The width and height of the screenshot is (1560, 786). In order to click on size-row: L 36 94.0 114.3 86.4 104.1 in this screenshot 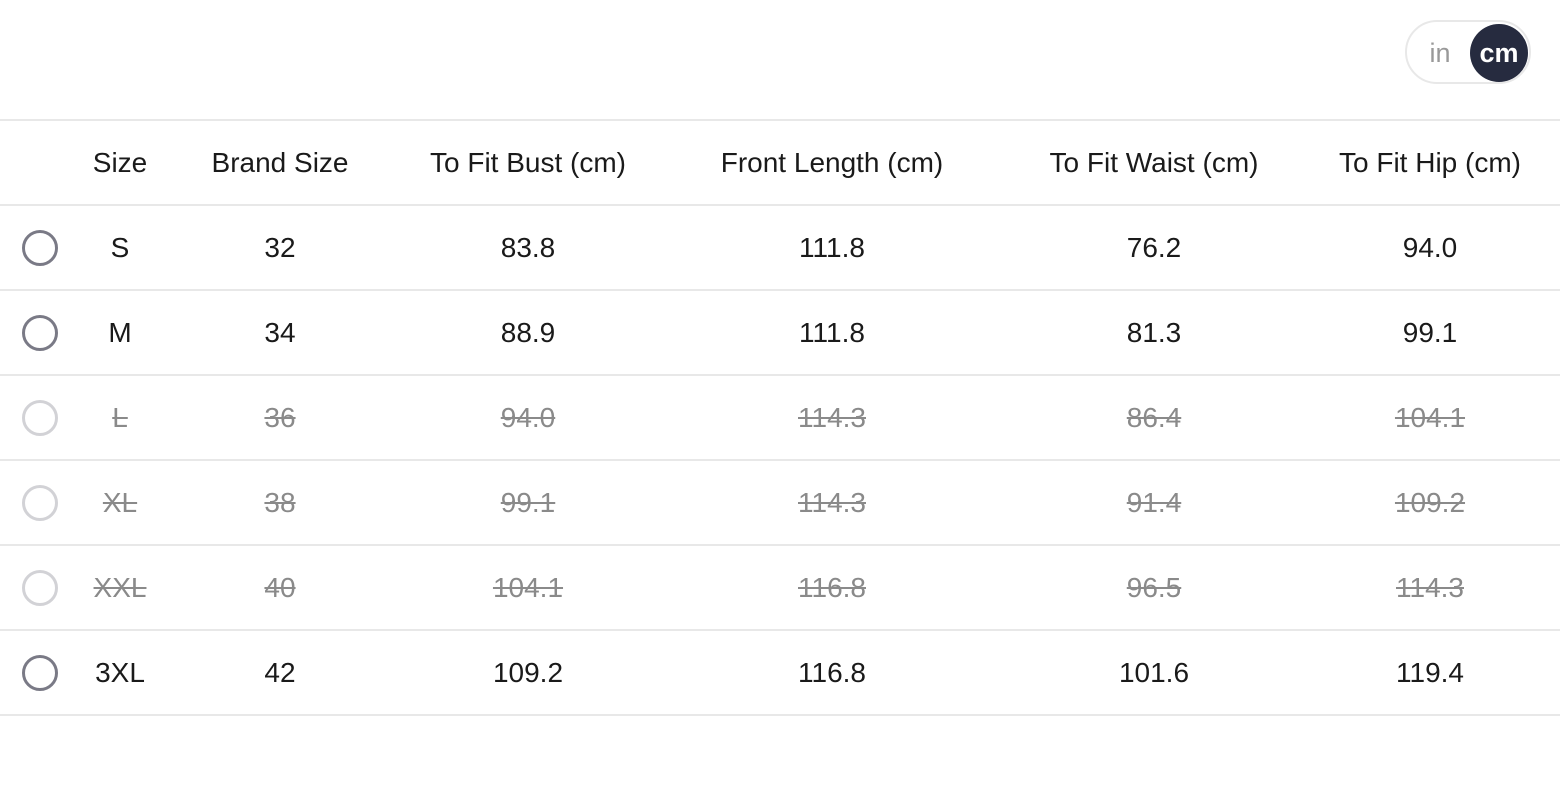, I will do `click(780, 417)`.